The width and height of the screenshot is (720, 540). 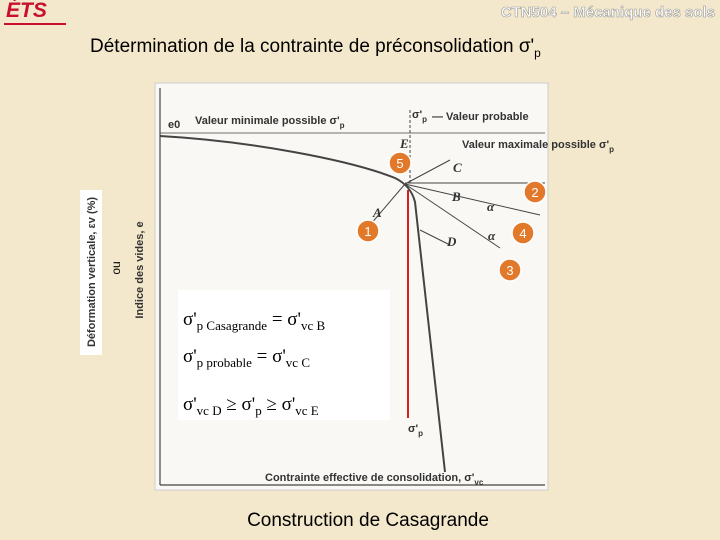 I want to click on equation: σ'p probable = σ'vc C, so click(x=246, y=358).